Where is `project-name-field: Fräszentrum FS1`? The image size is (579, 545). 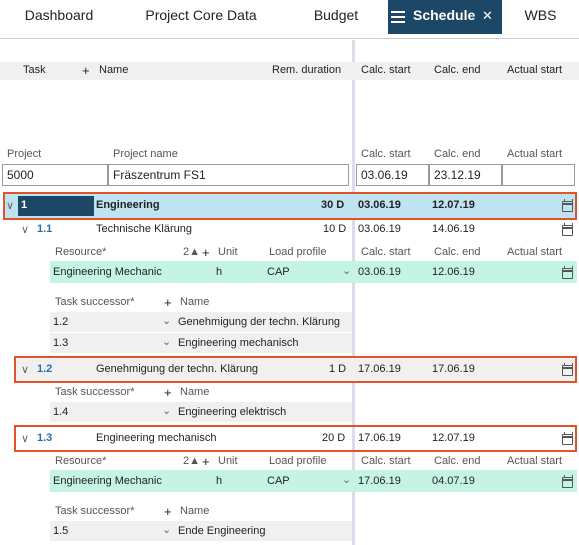
project-name-field: Fräszentrum FS1 is located at coordinates (228, 175).